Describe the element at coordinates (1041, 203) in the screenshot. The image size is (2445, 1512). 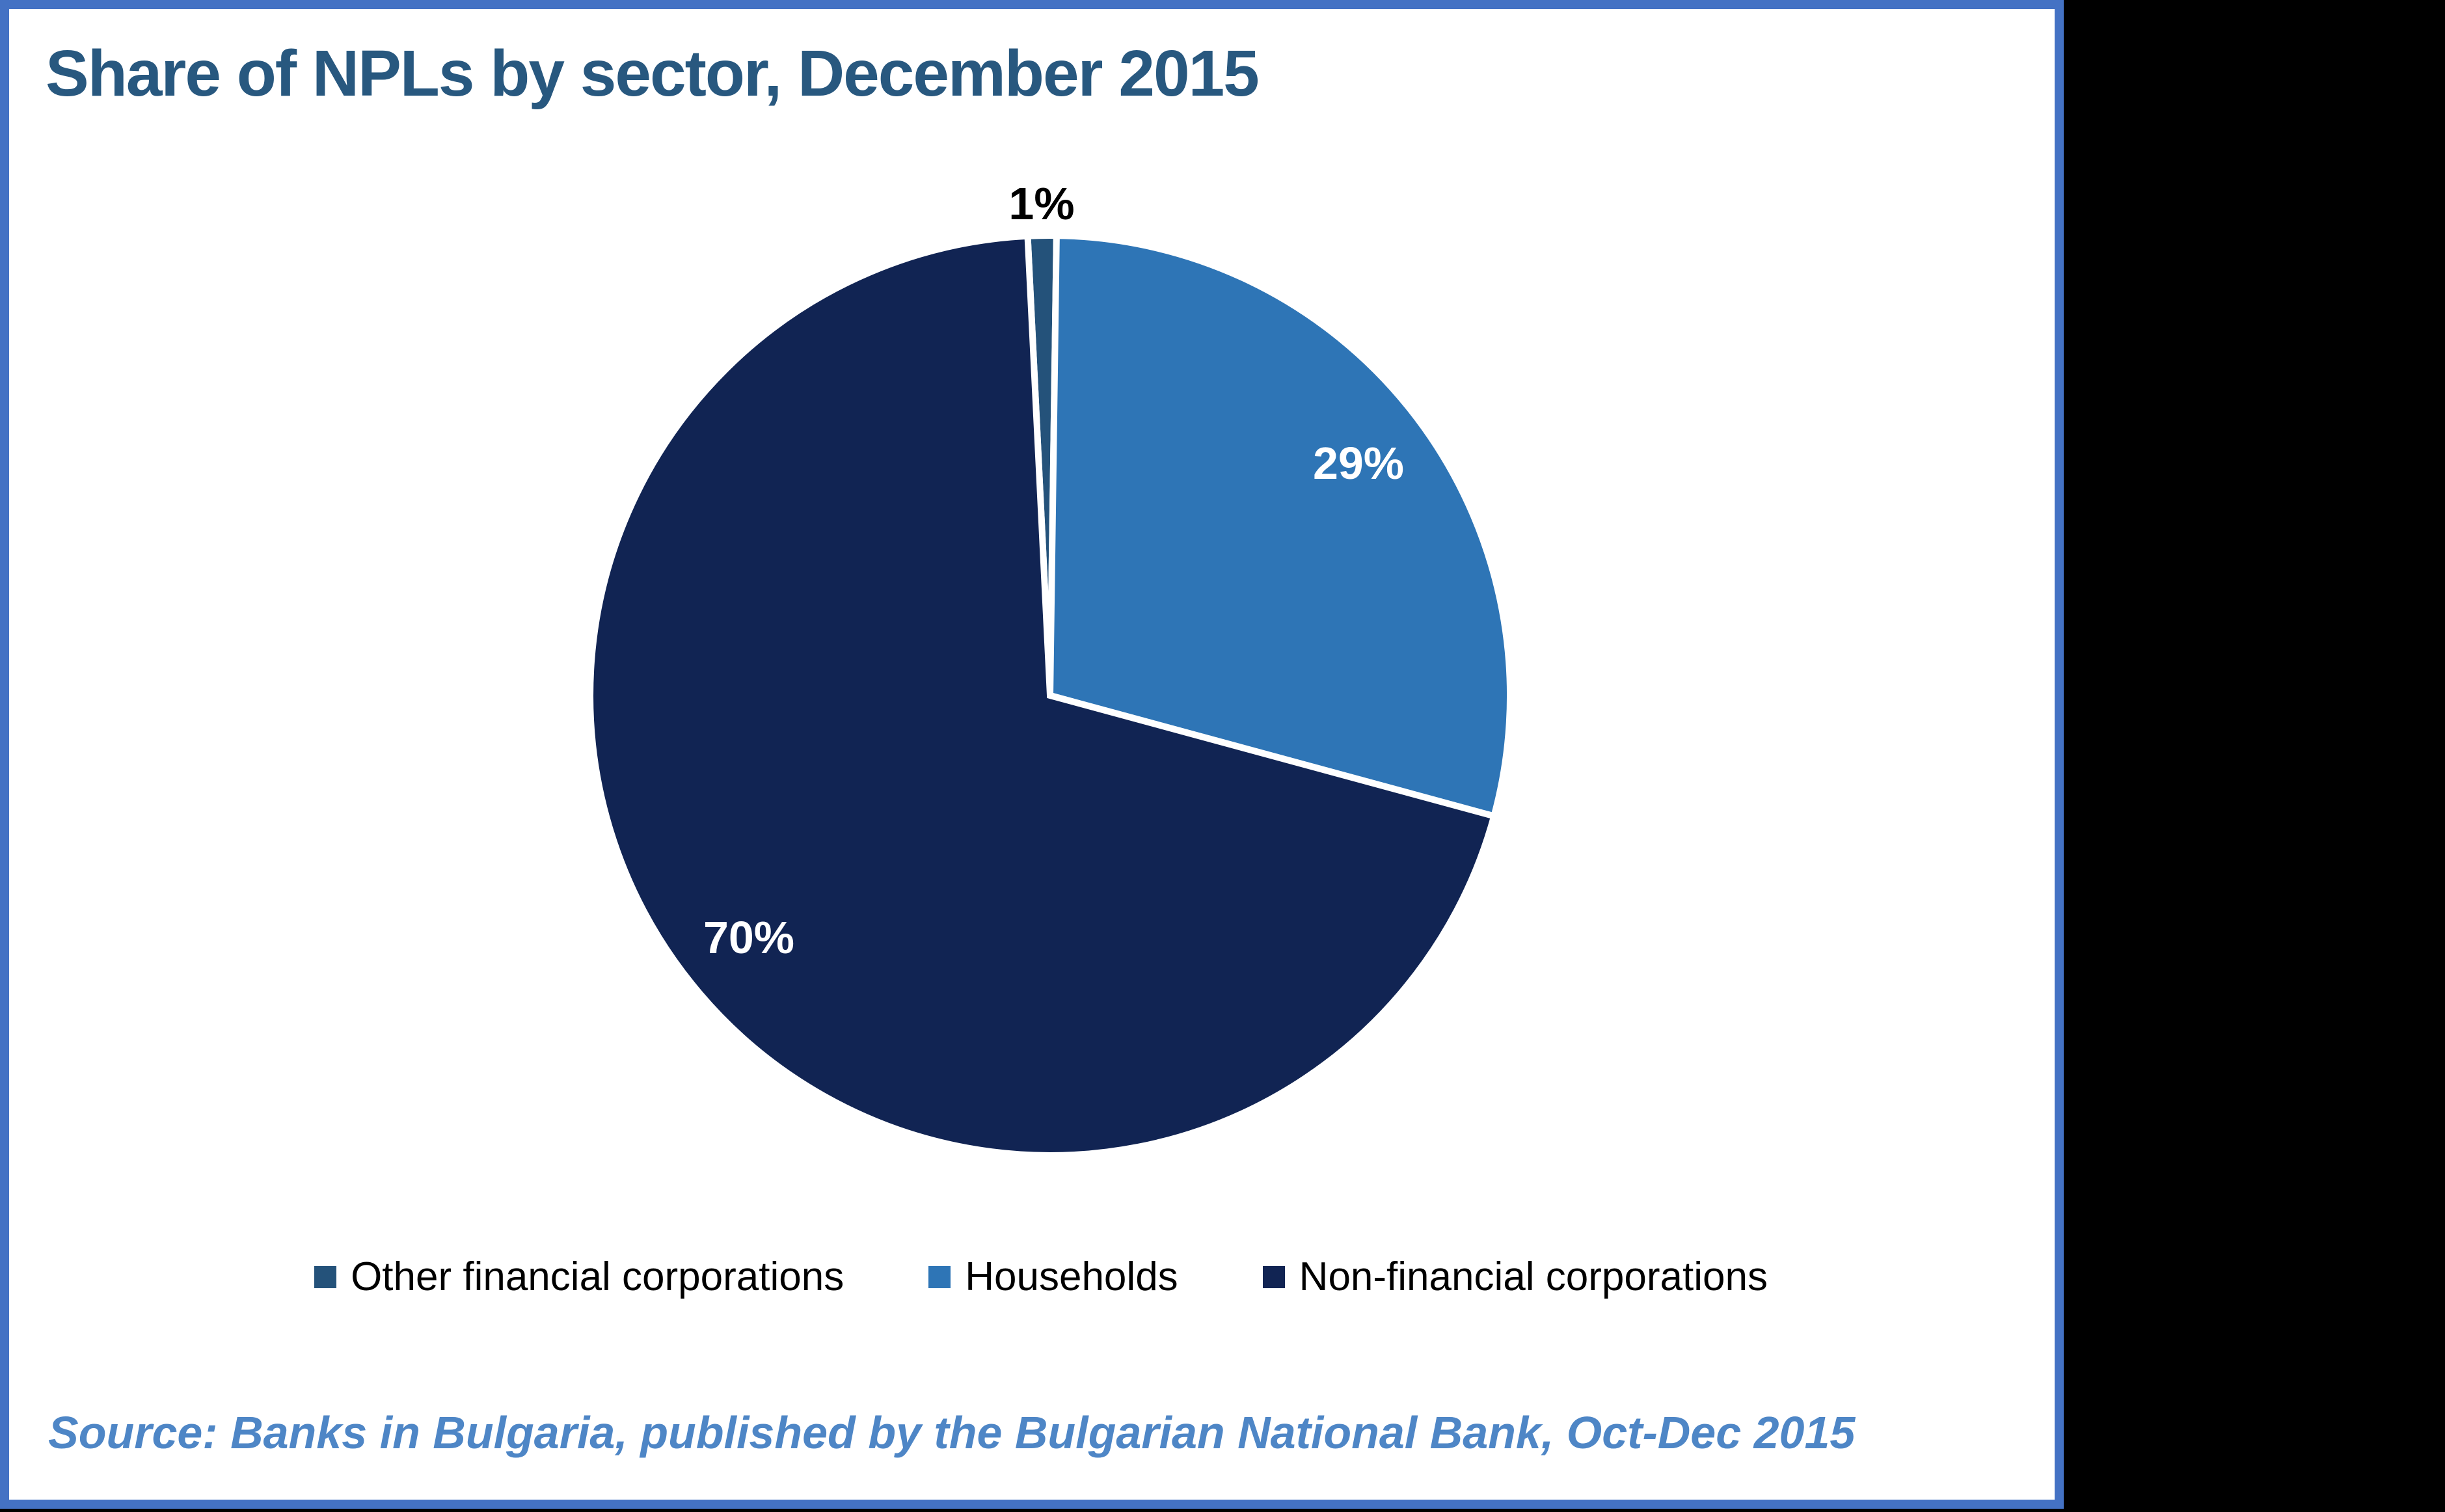
I see `data-label-other-financial-corporations: 1%` at that location.